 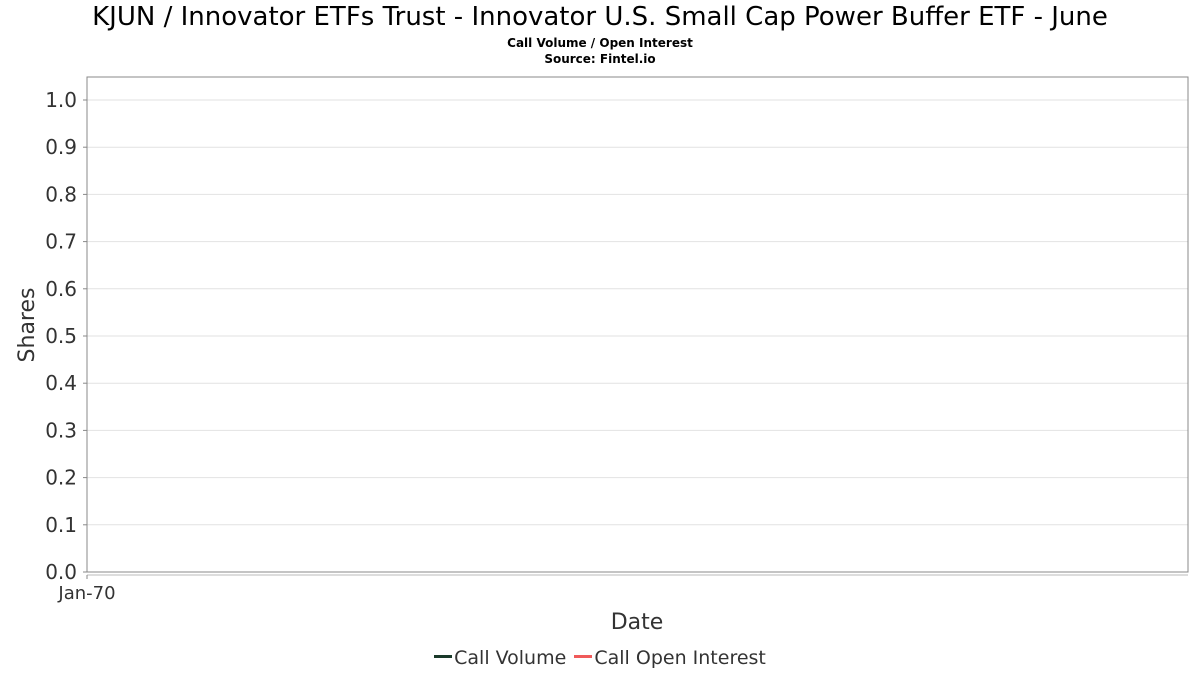 What do you see at coordinates (61, 100) in the screenshot?
I see `y-tick-label: 1.0` at bounding box center [61, 100].